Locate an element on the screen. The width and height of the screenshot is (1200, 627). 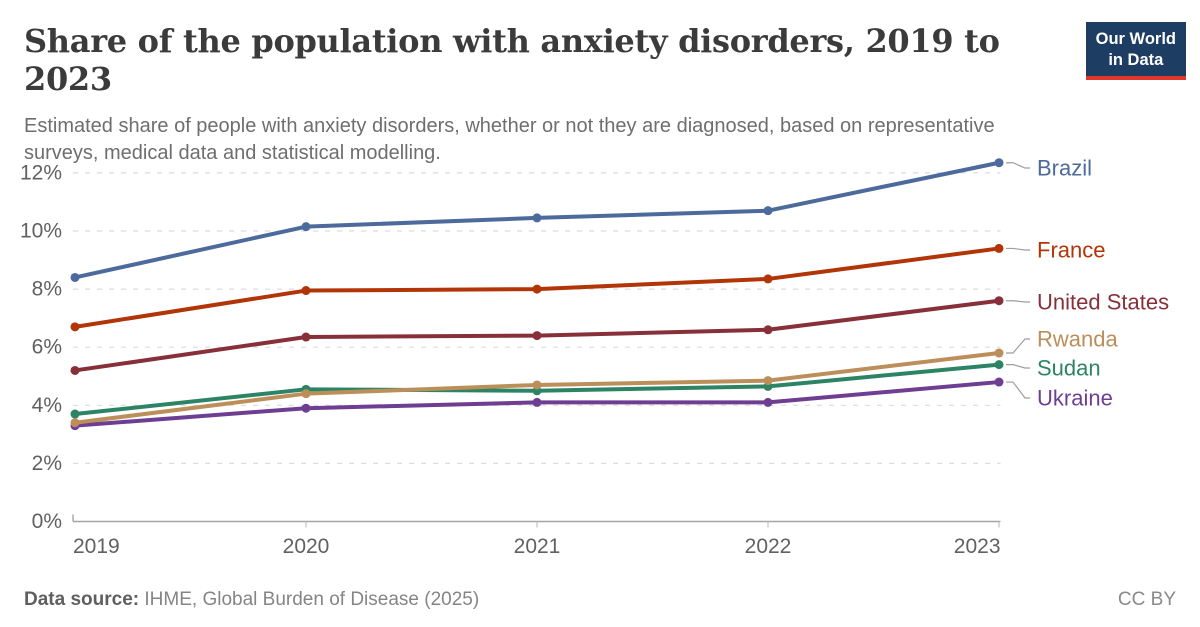
series-label-united-states: United States is located at coordinates (1103, 302).